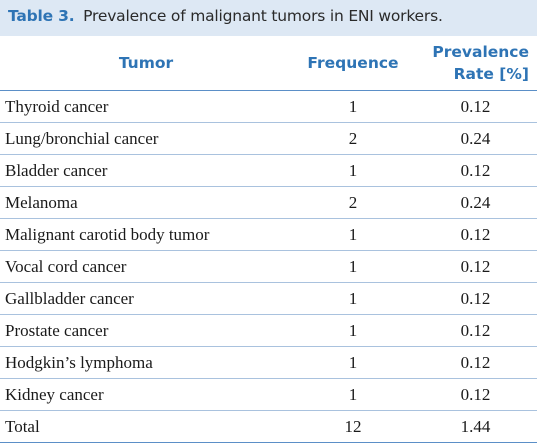 The image size is (537, 445). I want to click on table-row: Vocal cord cancer 1 0.12, so click(268, 266).